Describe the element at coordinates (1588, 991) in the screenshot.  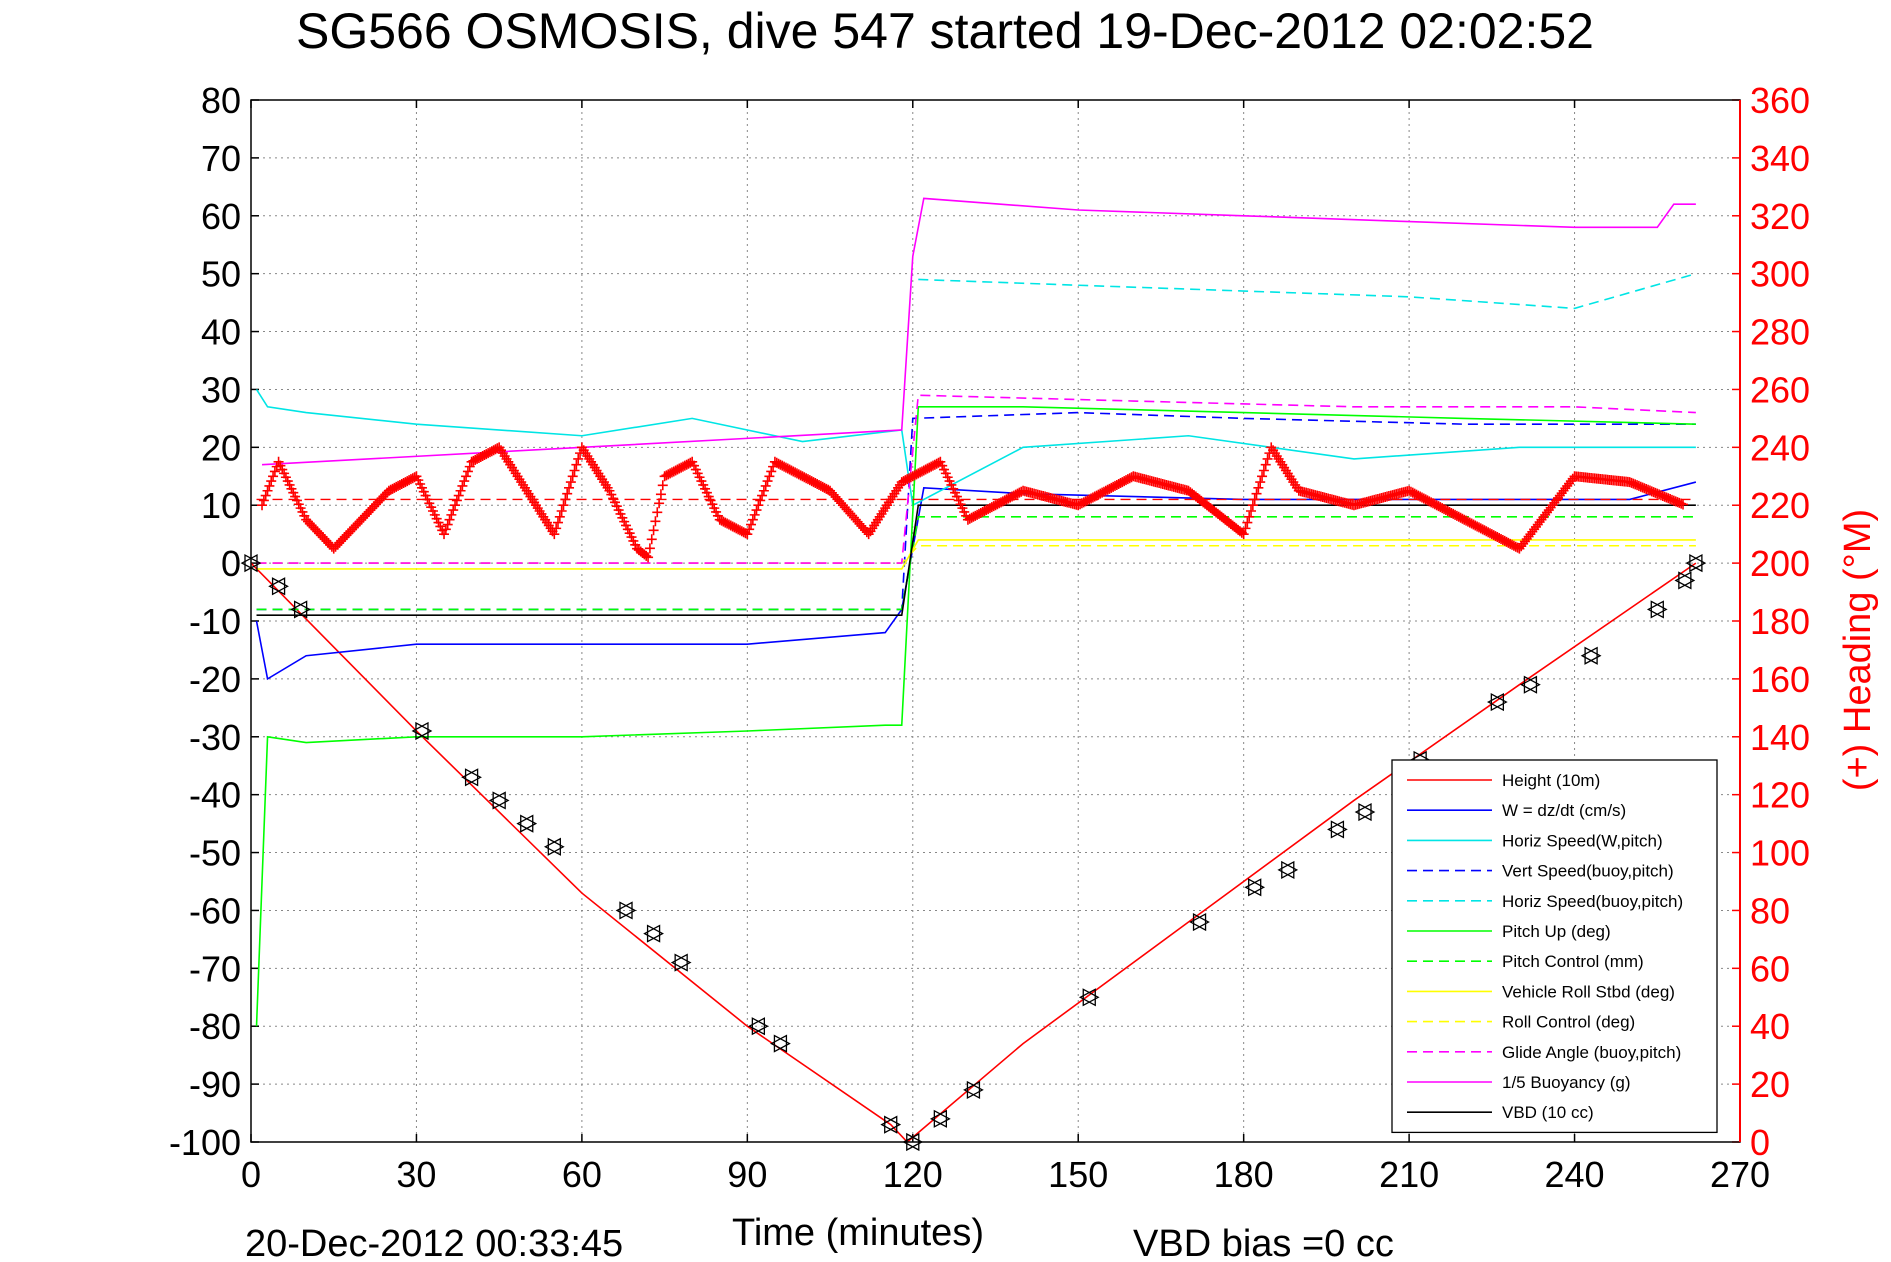
I see `legend-label: Vehicle Roll Stbd (deg)` at that location.